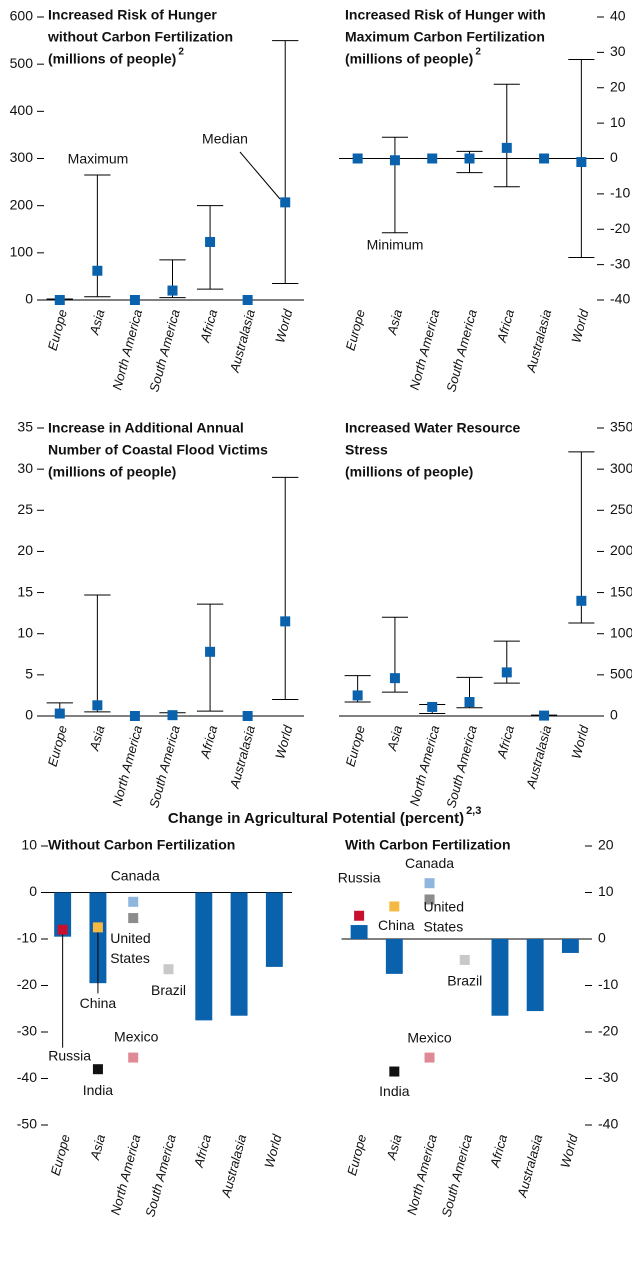  I want to click on y-tick-label: 100, so click(22, 252).